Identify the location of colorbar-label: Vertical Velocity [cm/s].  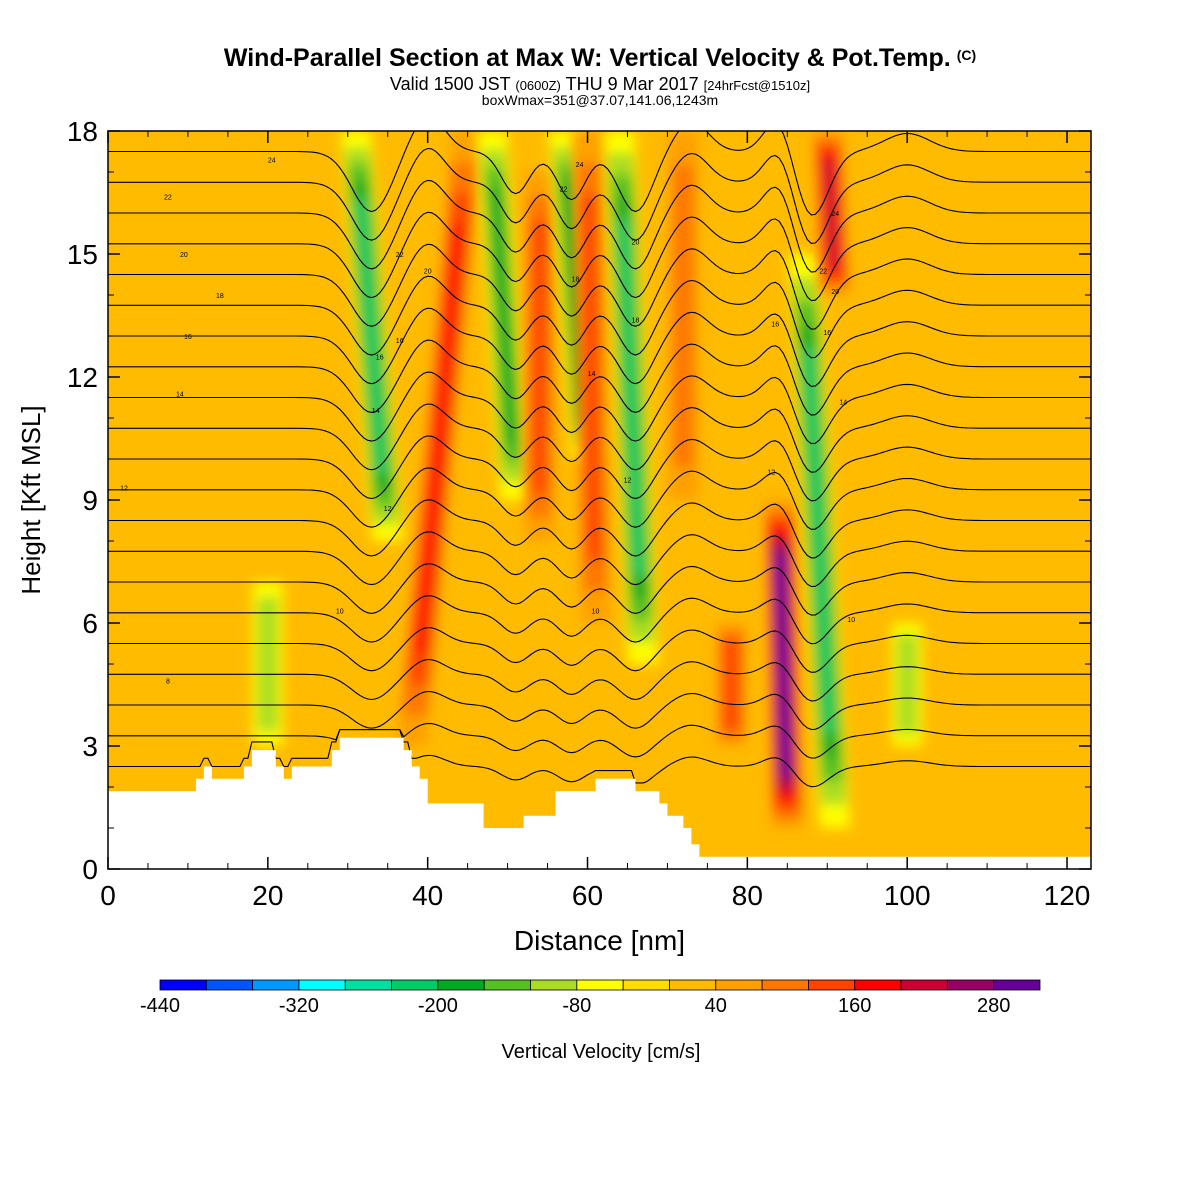
(601, 1052).